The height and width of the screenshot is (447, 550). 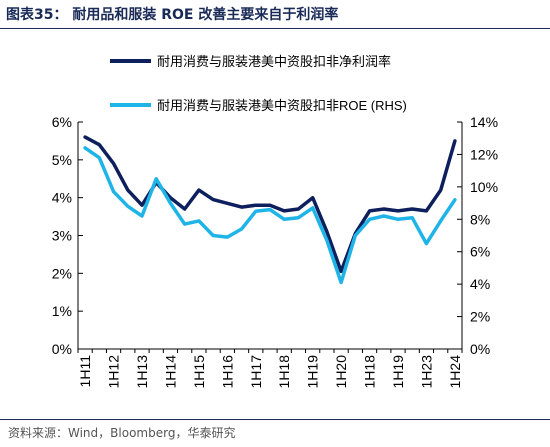 I want to click on x-tick-label: 1H20, so click(x=341, y=372).